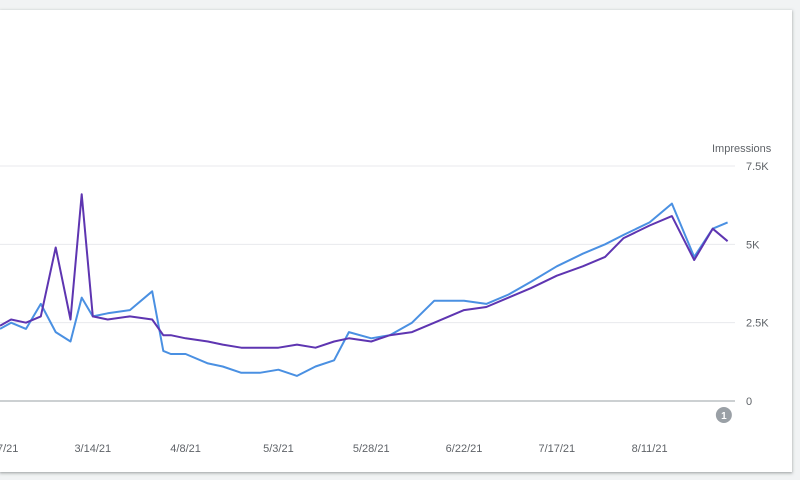 The height and width of the screenshot is (480, 800). What do you see at coordinates (9, 449) in the screenshot?
I see `x-tick-label: 2/17/21` at bounding box center [9, 449].